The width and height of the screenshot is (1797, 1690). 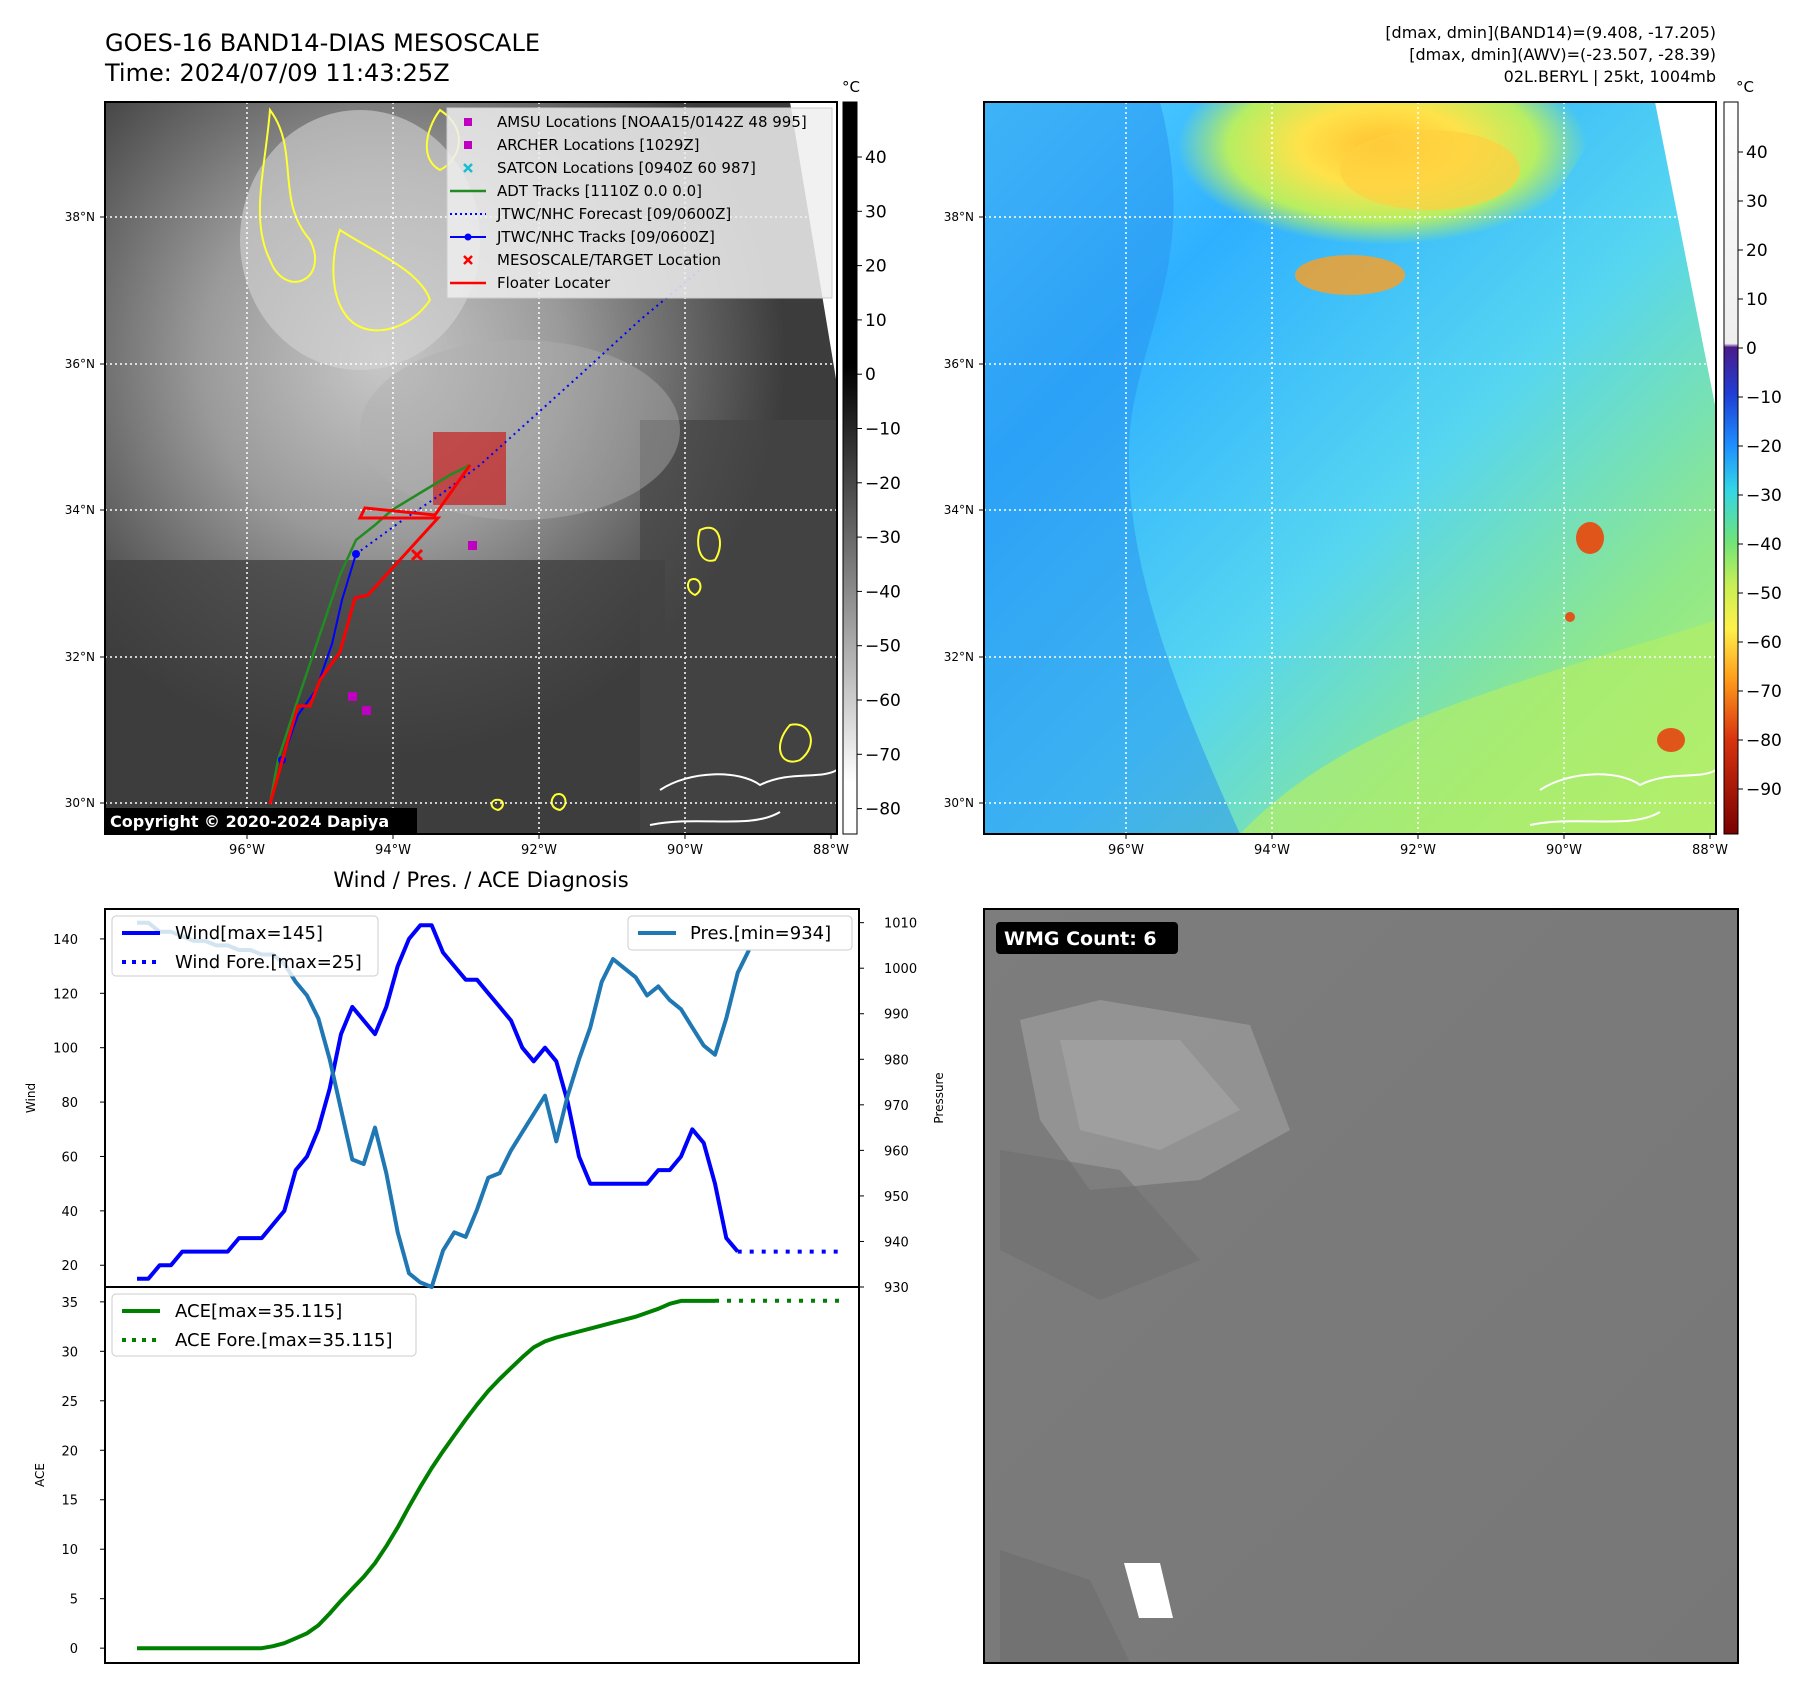 I want to click on ir-colorbar-tick-label: 40, so click(x=876, y=158).